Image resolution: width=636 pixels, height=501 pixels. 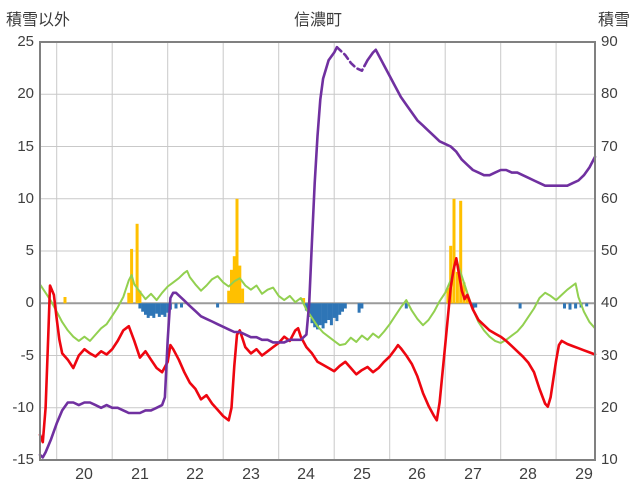 I want to click on right-axis-title: 積雪, so click(x=613, y=20).